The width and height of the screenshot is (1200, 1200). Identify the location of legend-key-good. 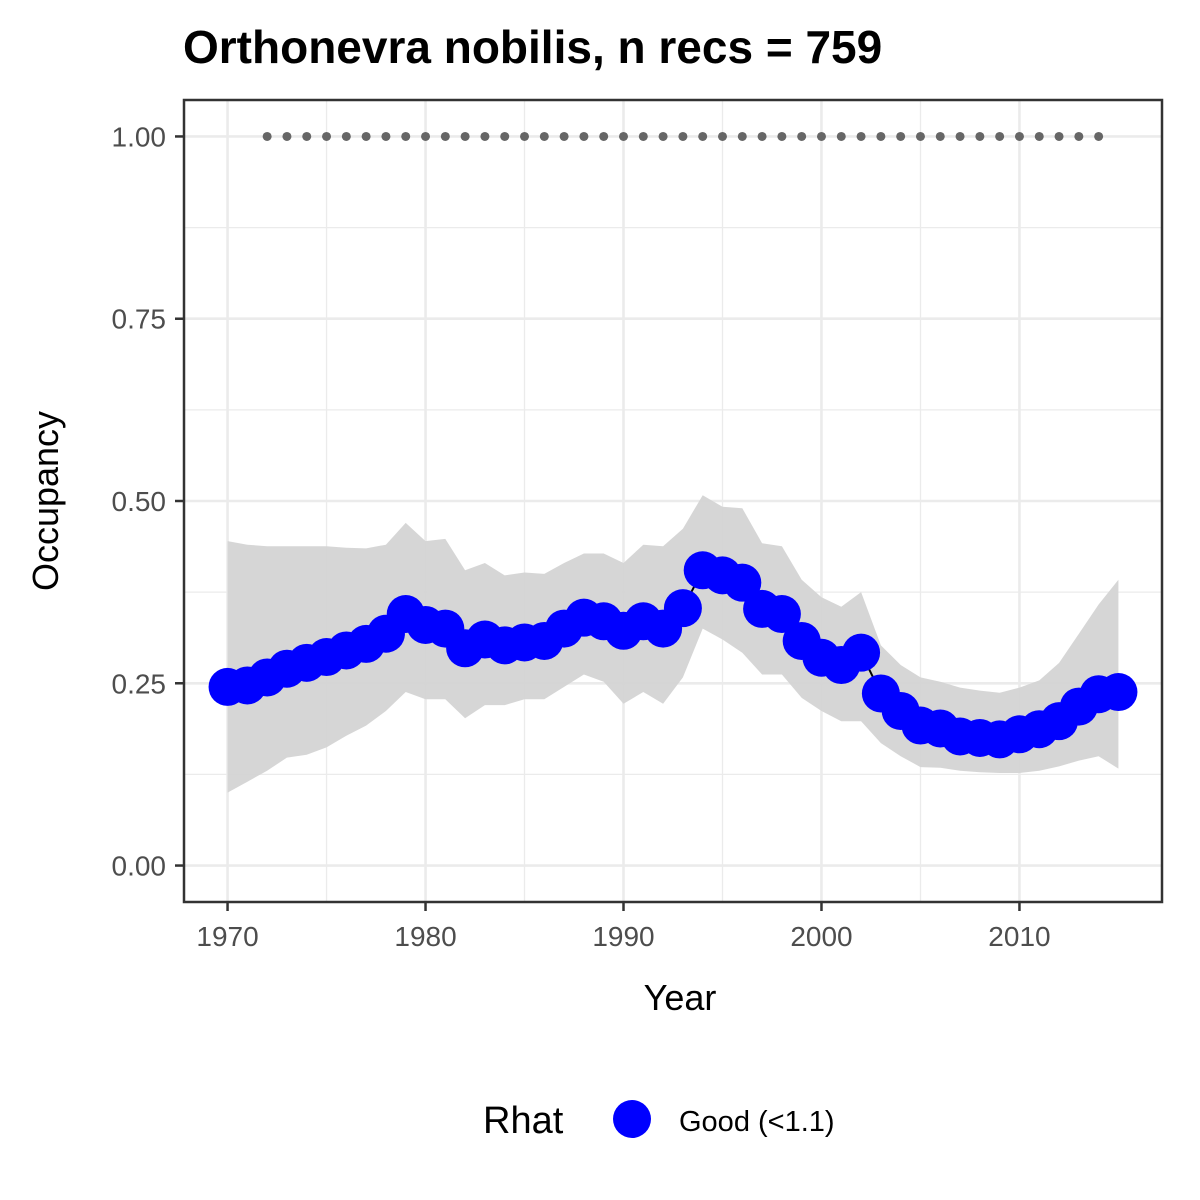
(632, 1119).